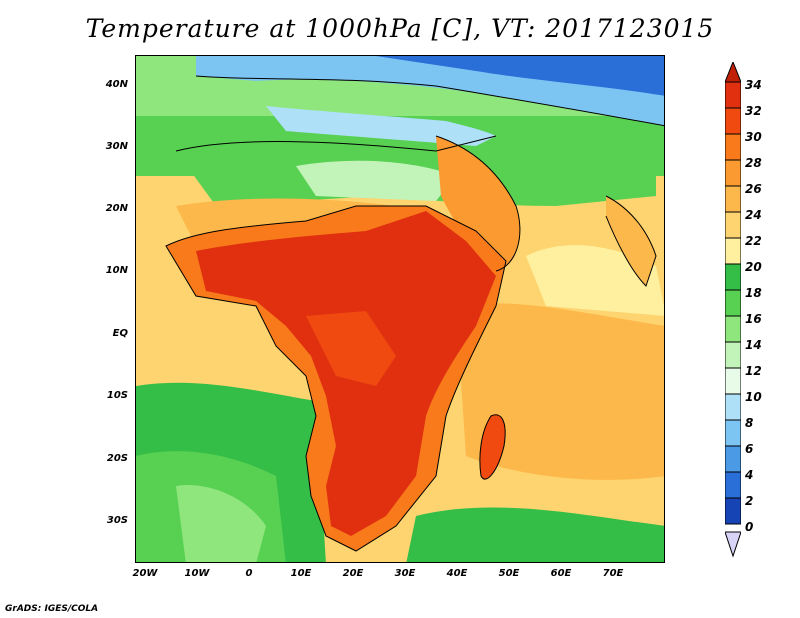 Image resolution: width=800 pixels, height=618 pixels. I want to click on colorbar-label: 34, so click(753, 85).